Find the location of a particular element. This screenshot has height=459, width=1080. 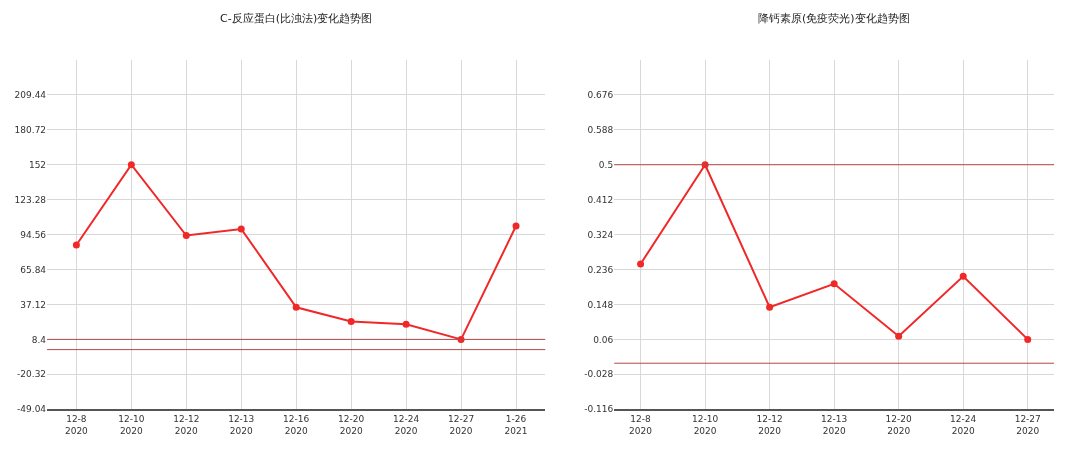

y-tick-label: 0.148 is located at coordinates (600, 304).